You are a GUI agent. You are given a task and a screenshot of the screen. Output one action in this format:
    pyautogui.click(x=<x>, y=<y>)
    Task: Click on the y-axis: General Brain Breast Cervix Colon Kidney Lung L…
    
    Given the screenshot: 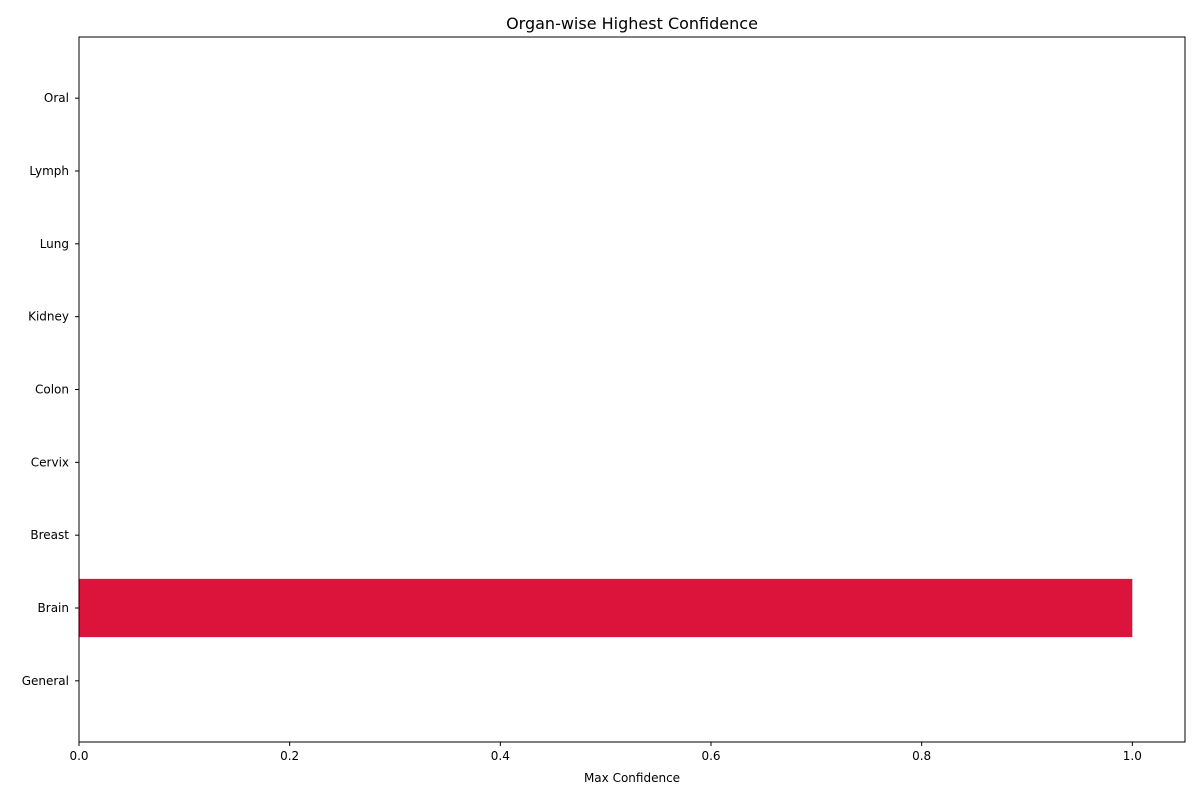 What is the action you would take?
    pyautogui.click(x=50, y=389)
    